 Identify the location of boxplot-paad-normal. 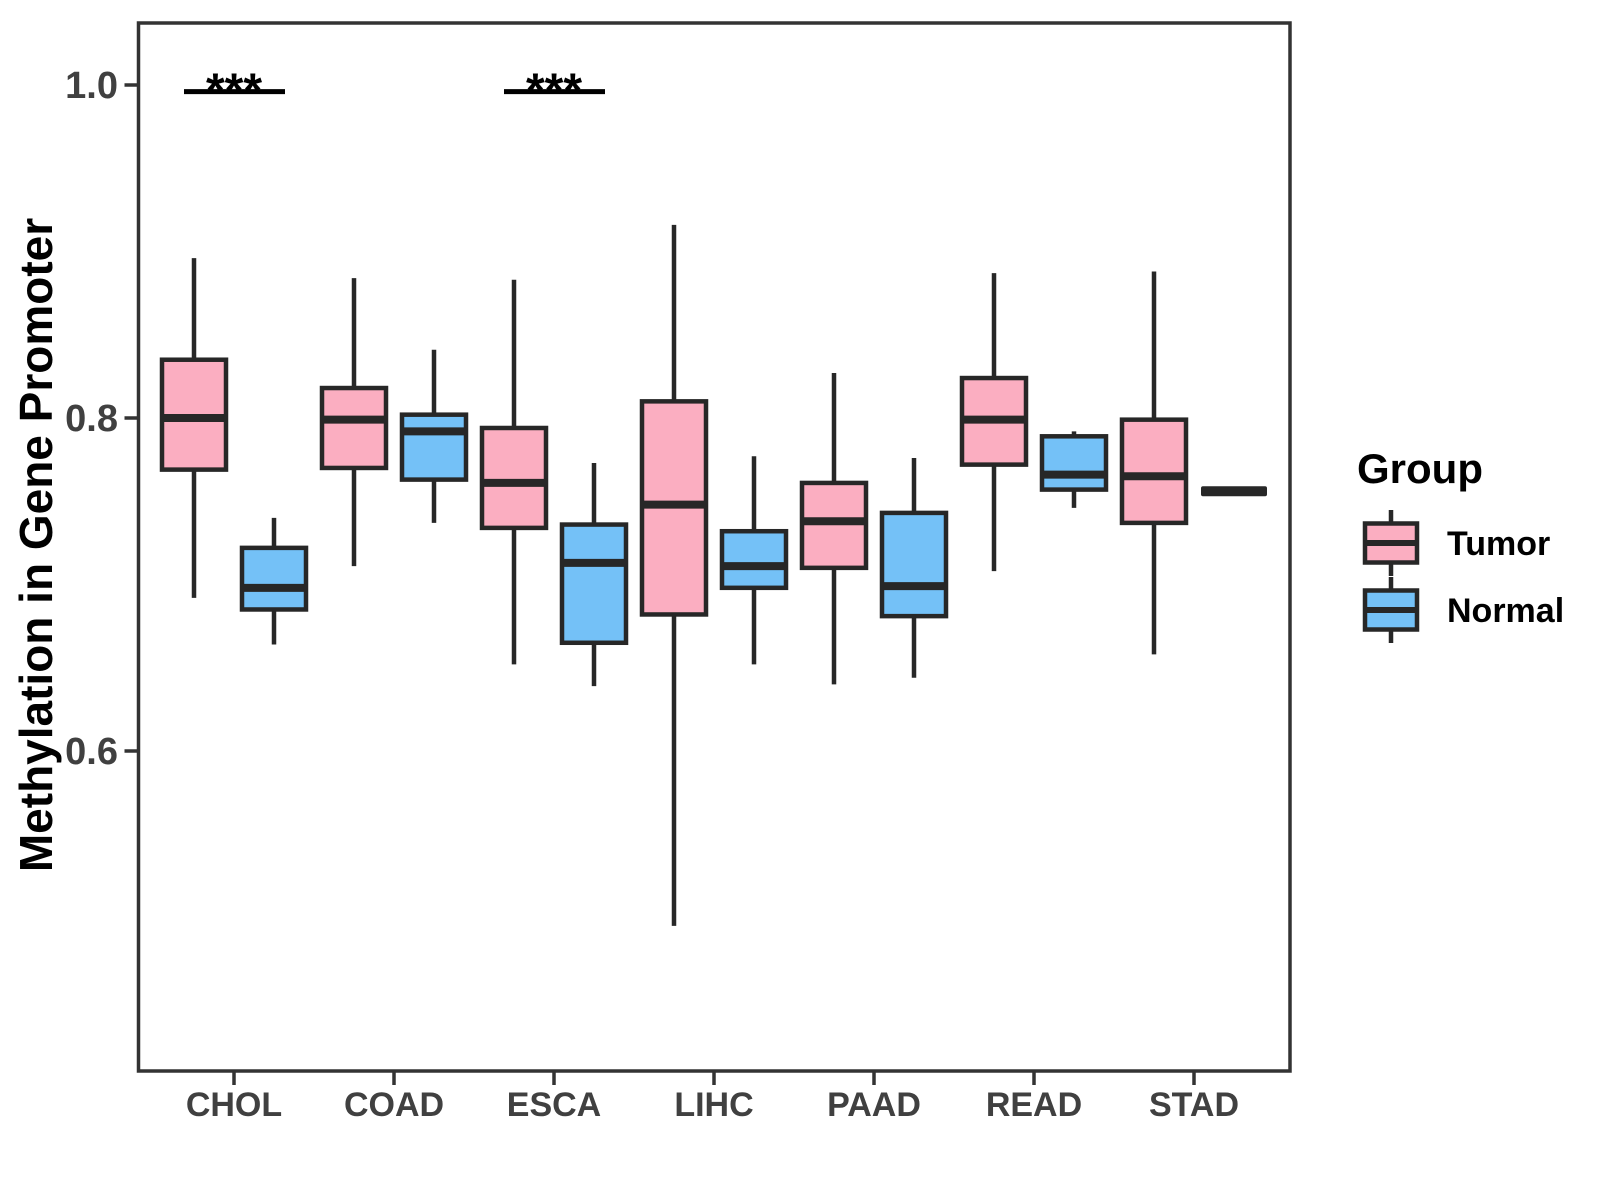
(914, 567).